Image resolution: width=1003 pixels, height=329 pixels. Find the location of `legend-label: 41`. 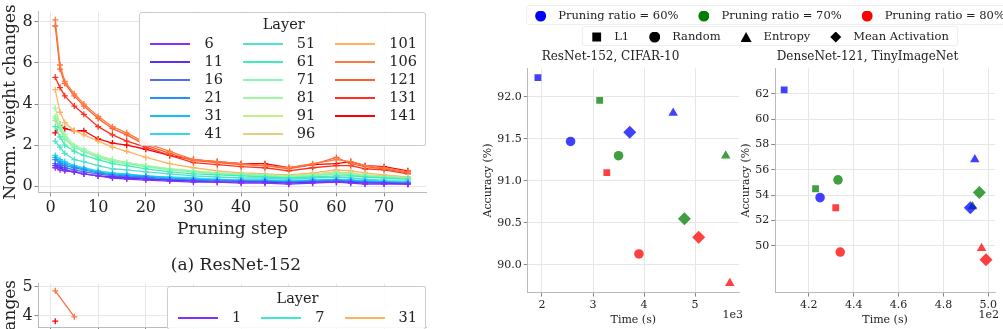

legend-label: 41 is located at coordinates (213, 133).